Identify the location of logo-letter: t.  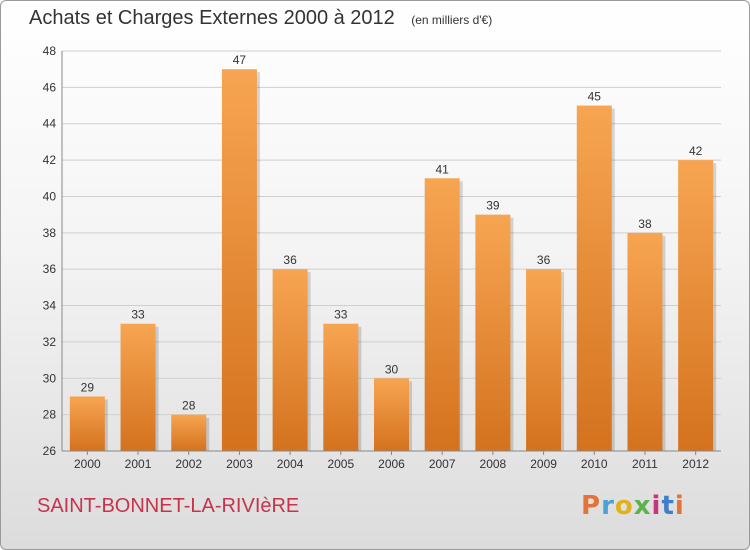
(668, 506).